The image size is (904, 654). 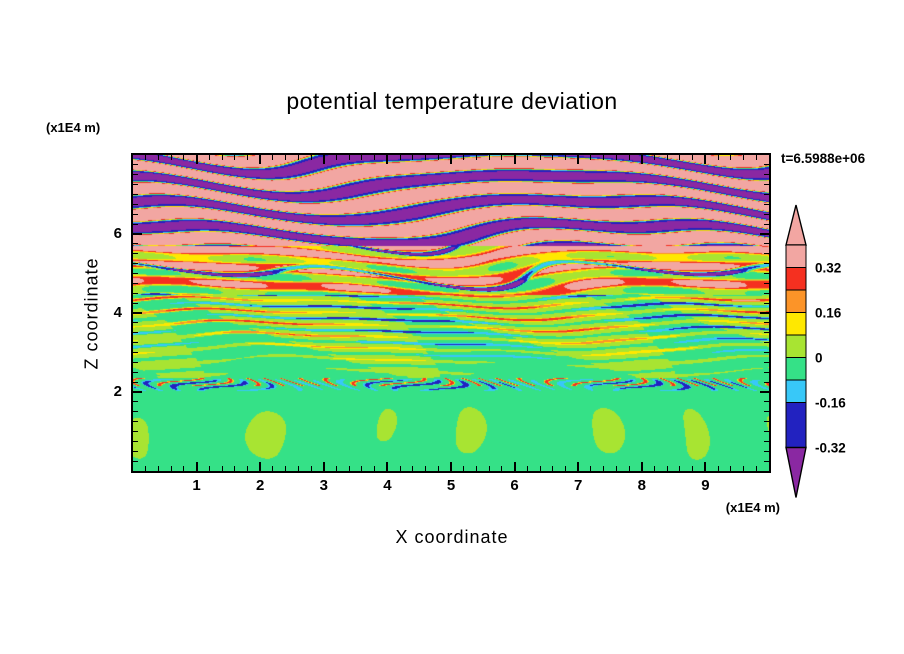 What do you see at coordinates (838, 355) in the screenshot?
I see `colorbar: 0.32 0.16 0 -0.16 -0.32` at bounding box center [838, 355].